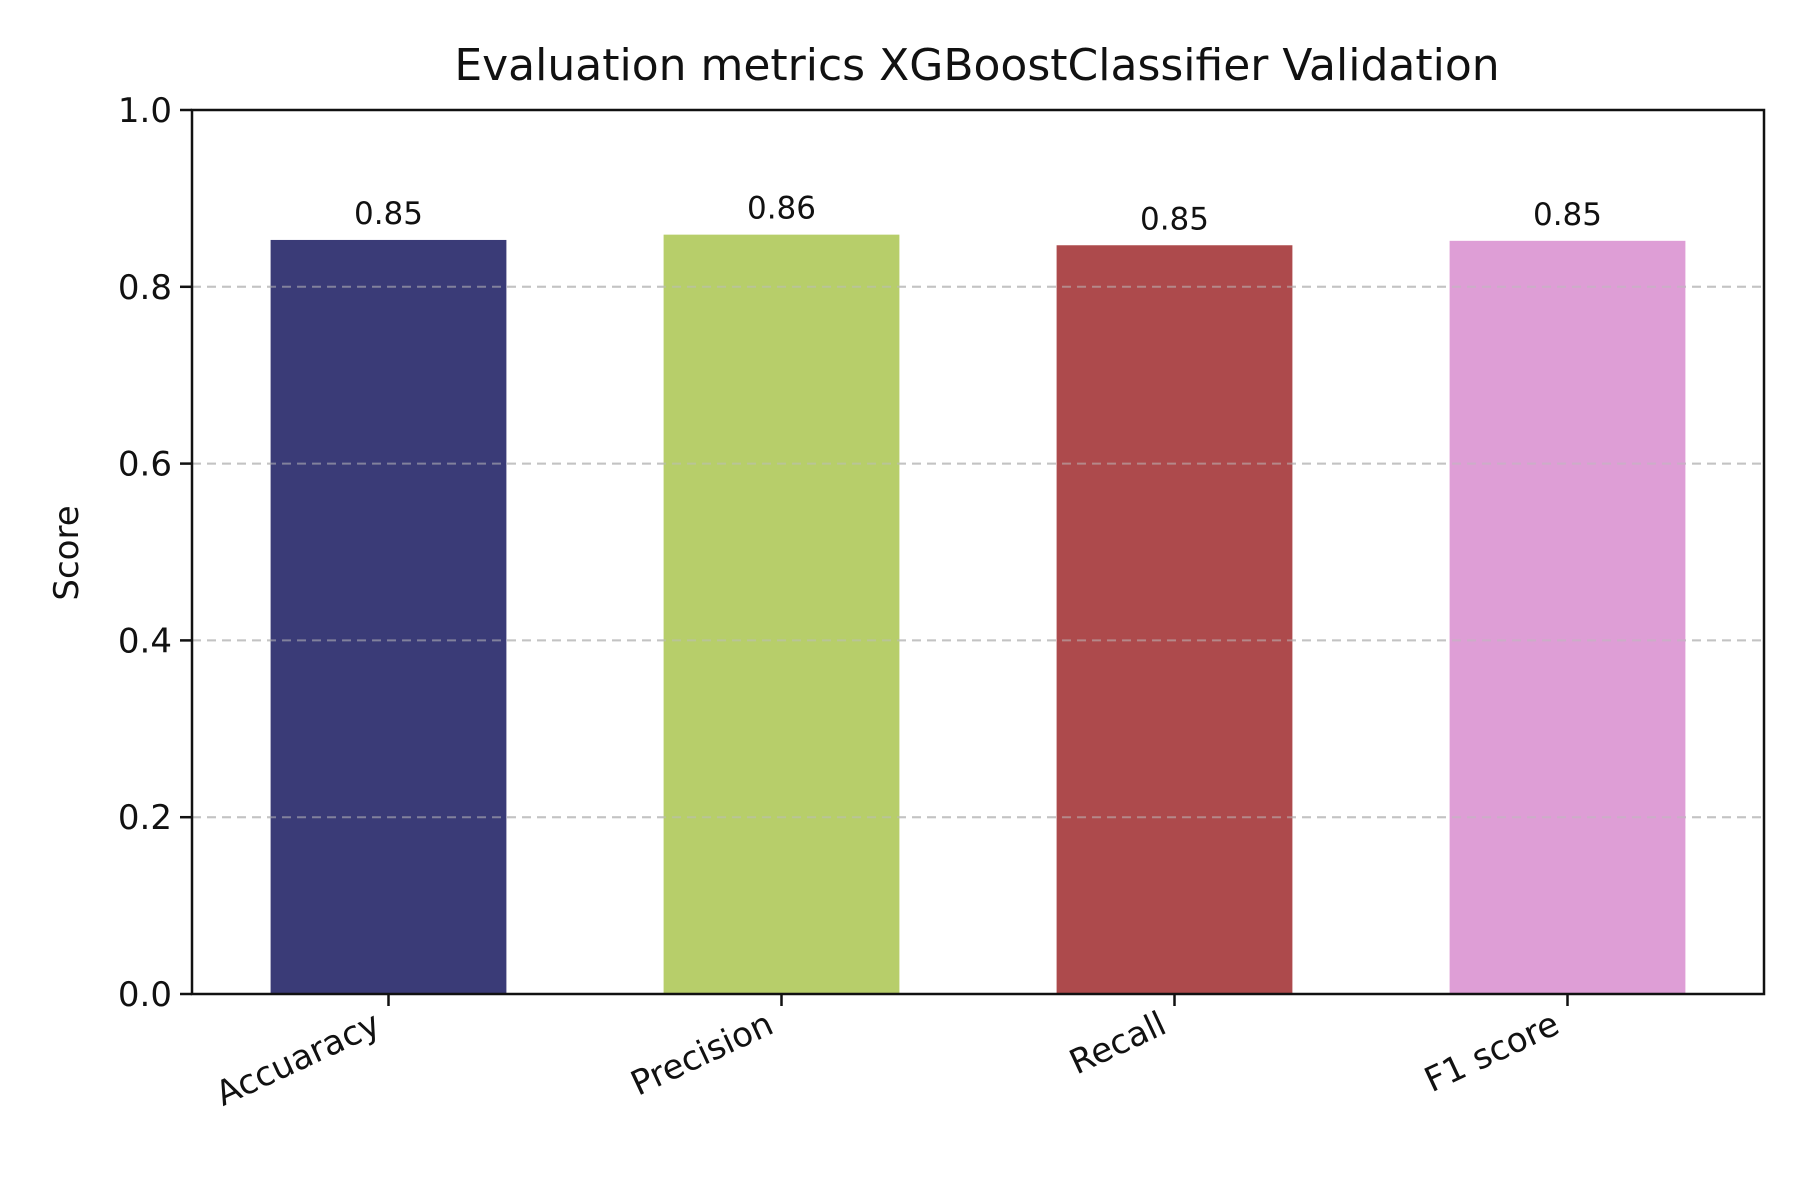 The image size is (1800, 1204). Describe the element at coordinates (1117, 1043) in the screenshot. I see `x-tick-label: Recall` at that location.